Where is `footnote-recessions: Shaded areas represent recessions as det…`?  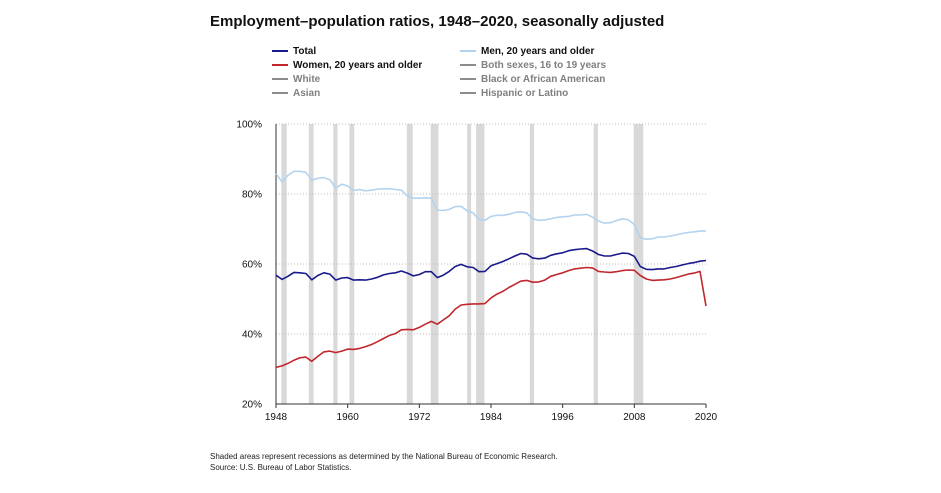 footnote-recessions: Shaded areas represent recessions as det… is located at coordinates (384, 456).